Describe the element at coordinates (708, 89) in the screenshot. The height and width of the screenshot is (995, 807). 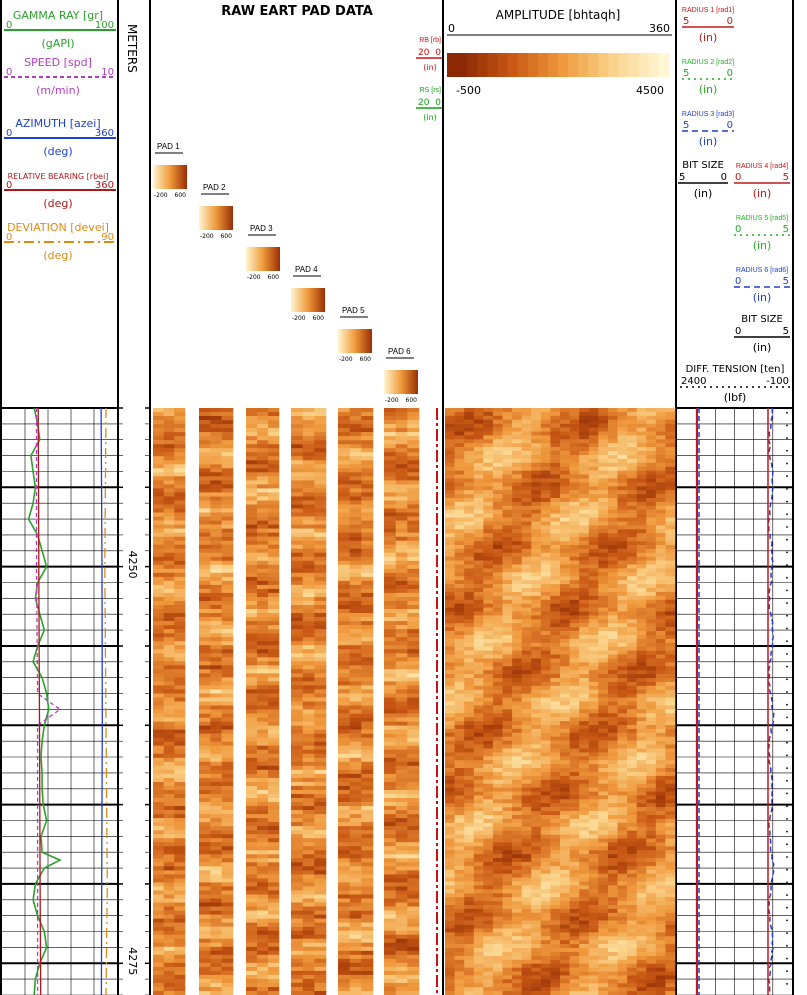
I see `right-curve-unit-1: (in)` at that location.